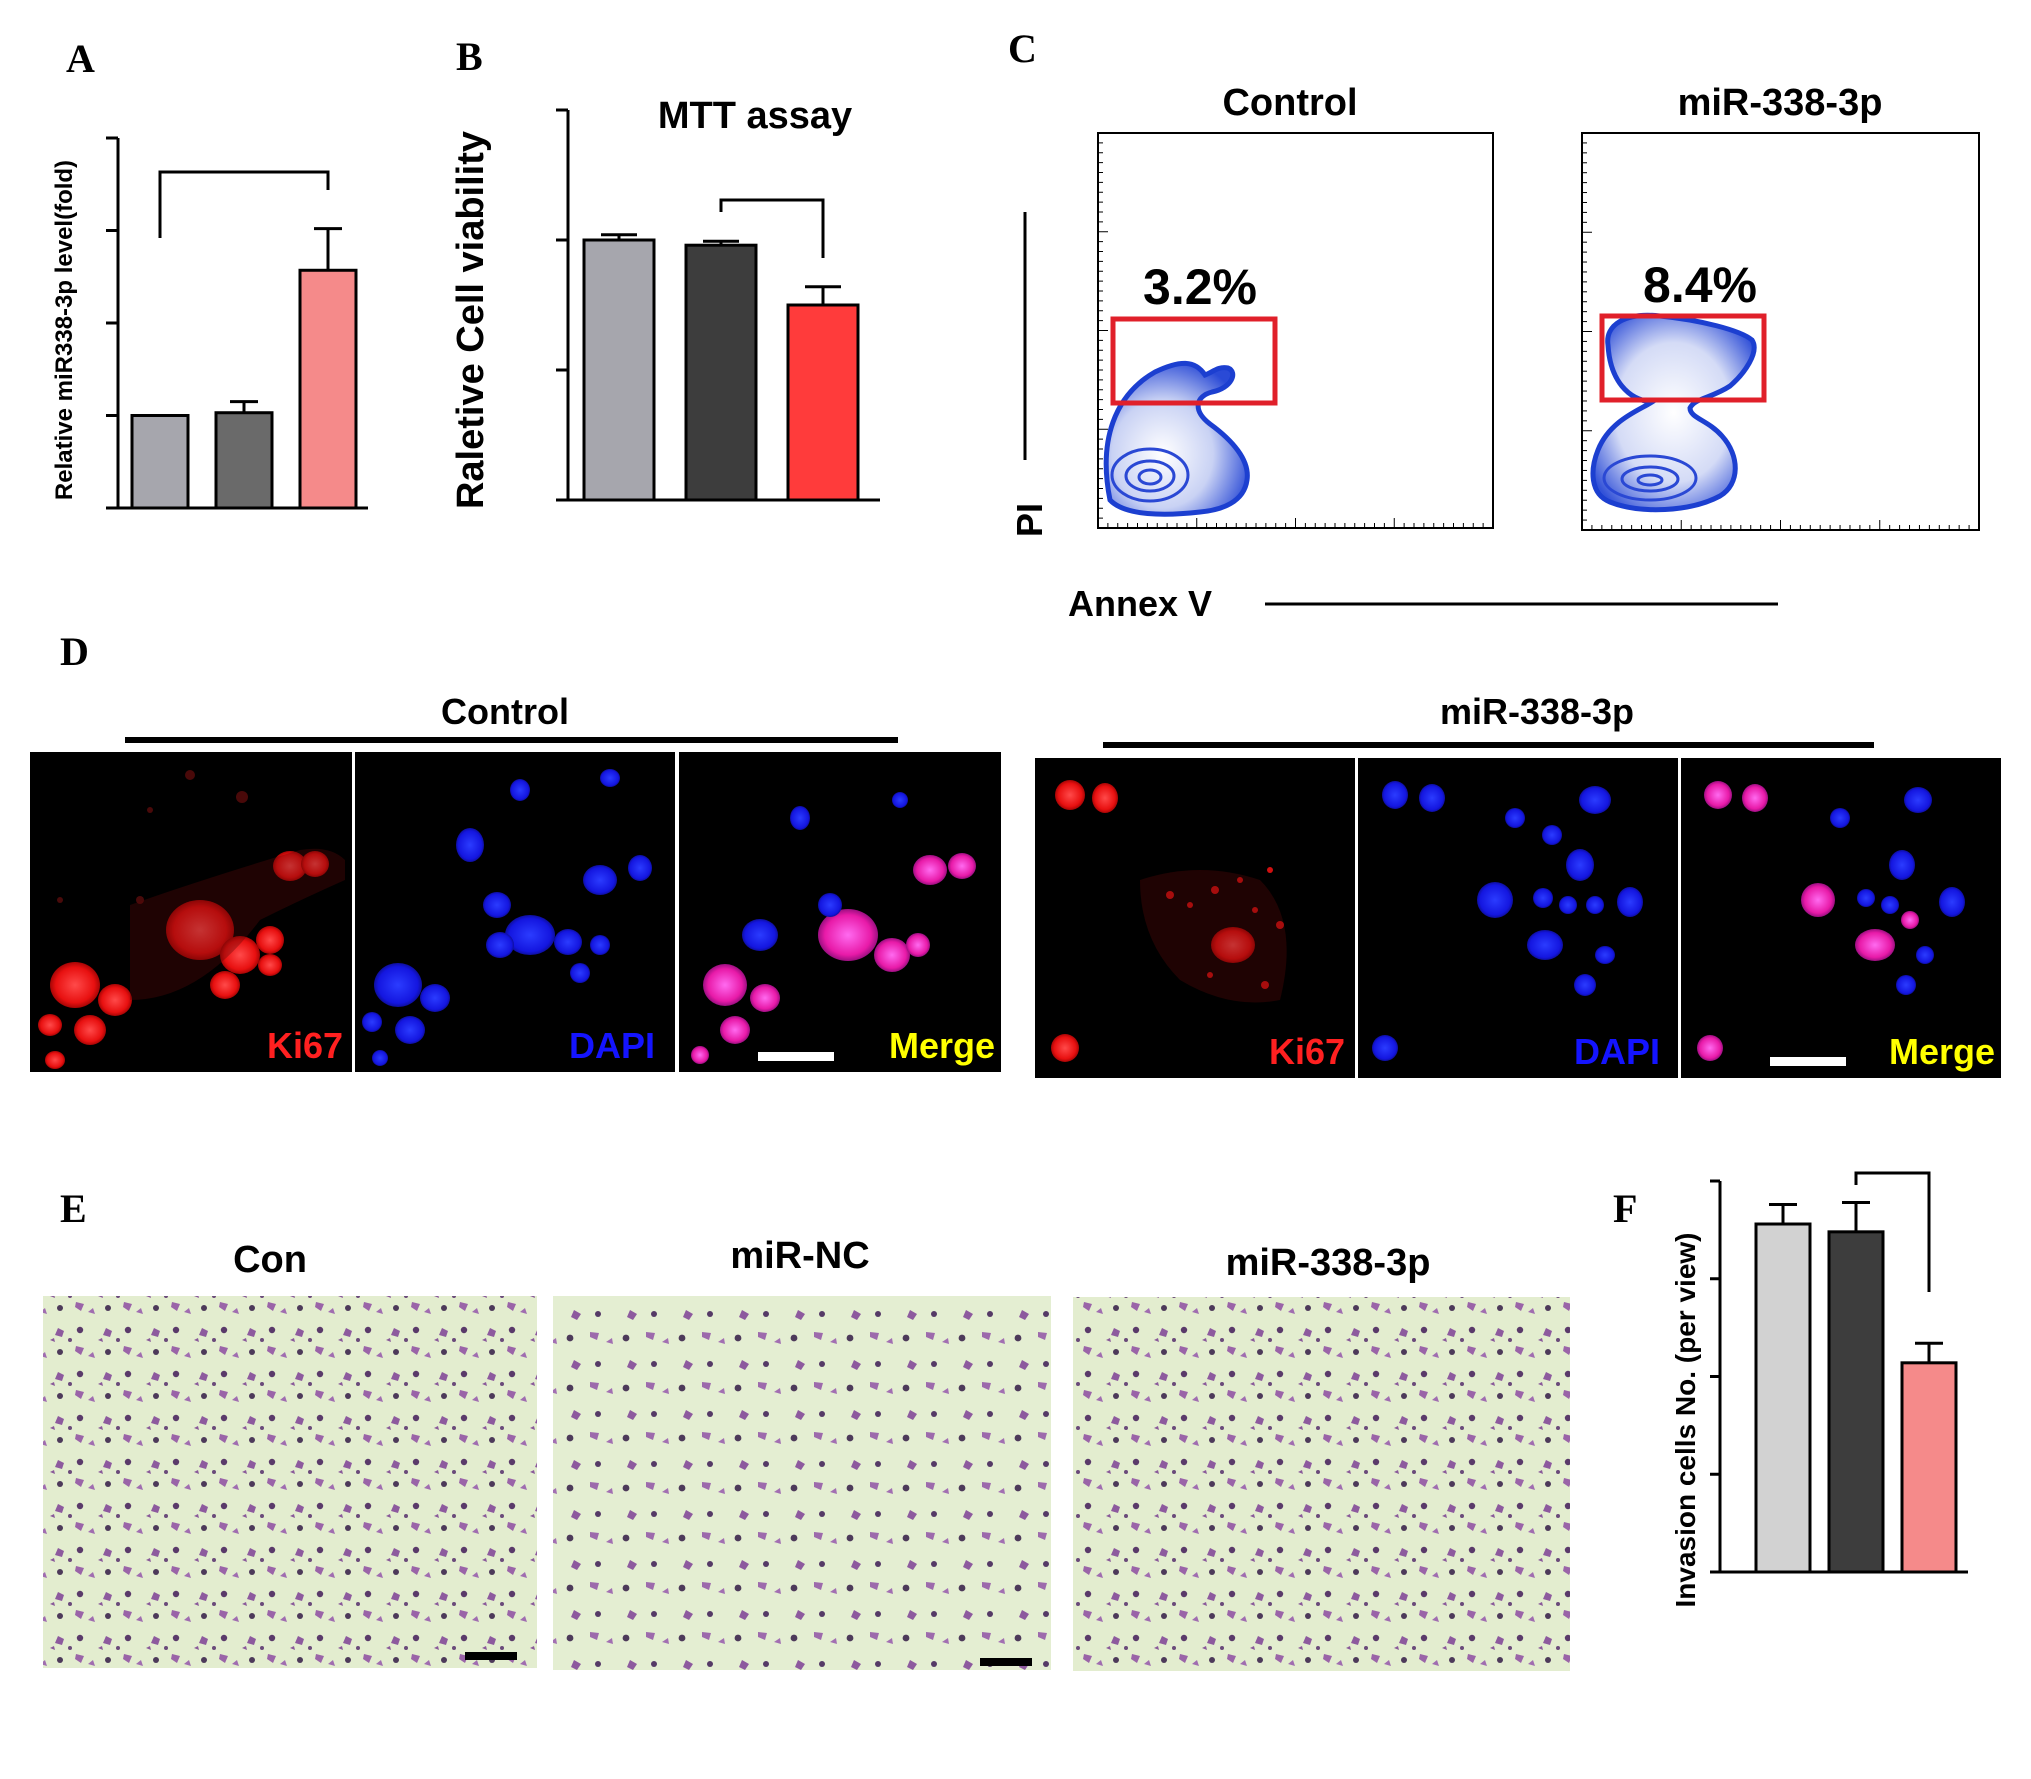  Describe the element at coordinates (515, 912) in the screenshot. I see `micrograph-dapi-control: DAPI` at that location.